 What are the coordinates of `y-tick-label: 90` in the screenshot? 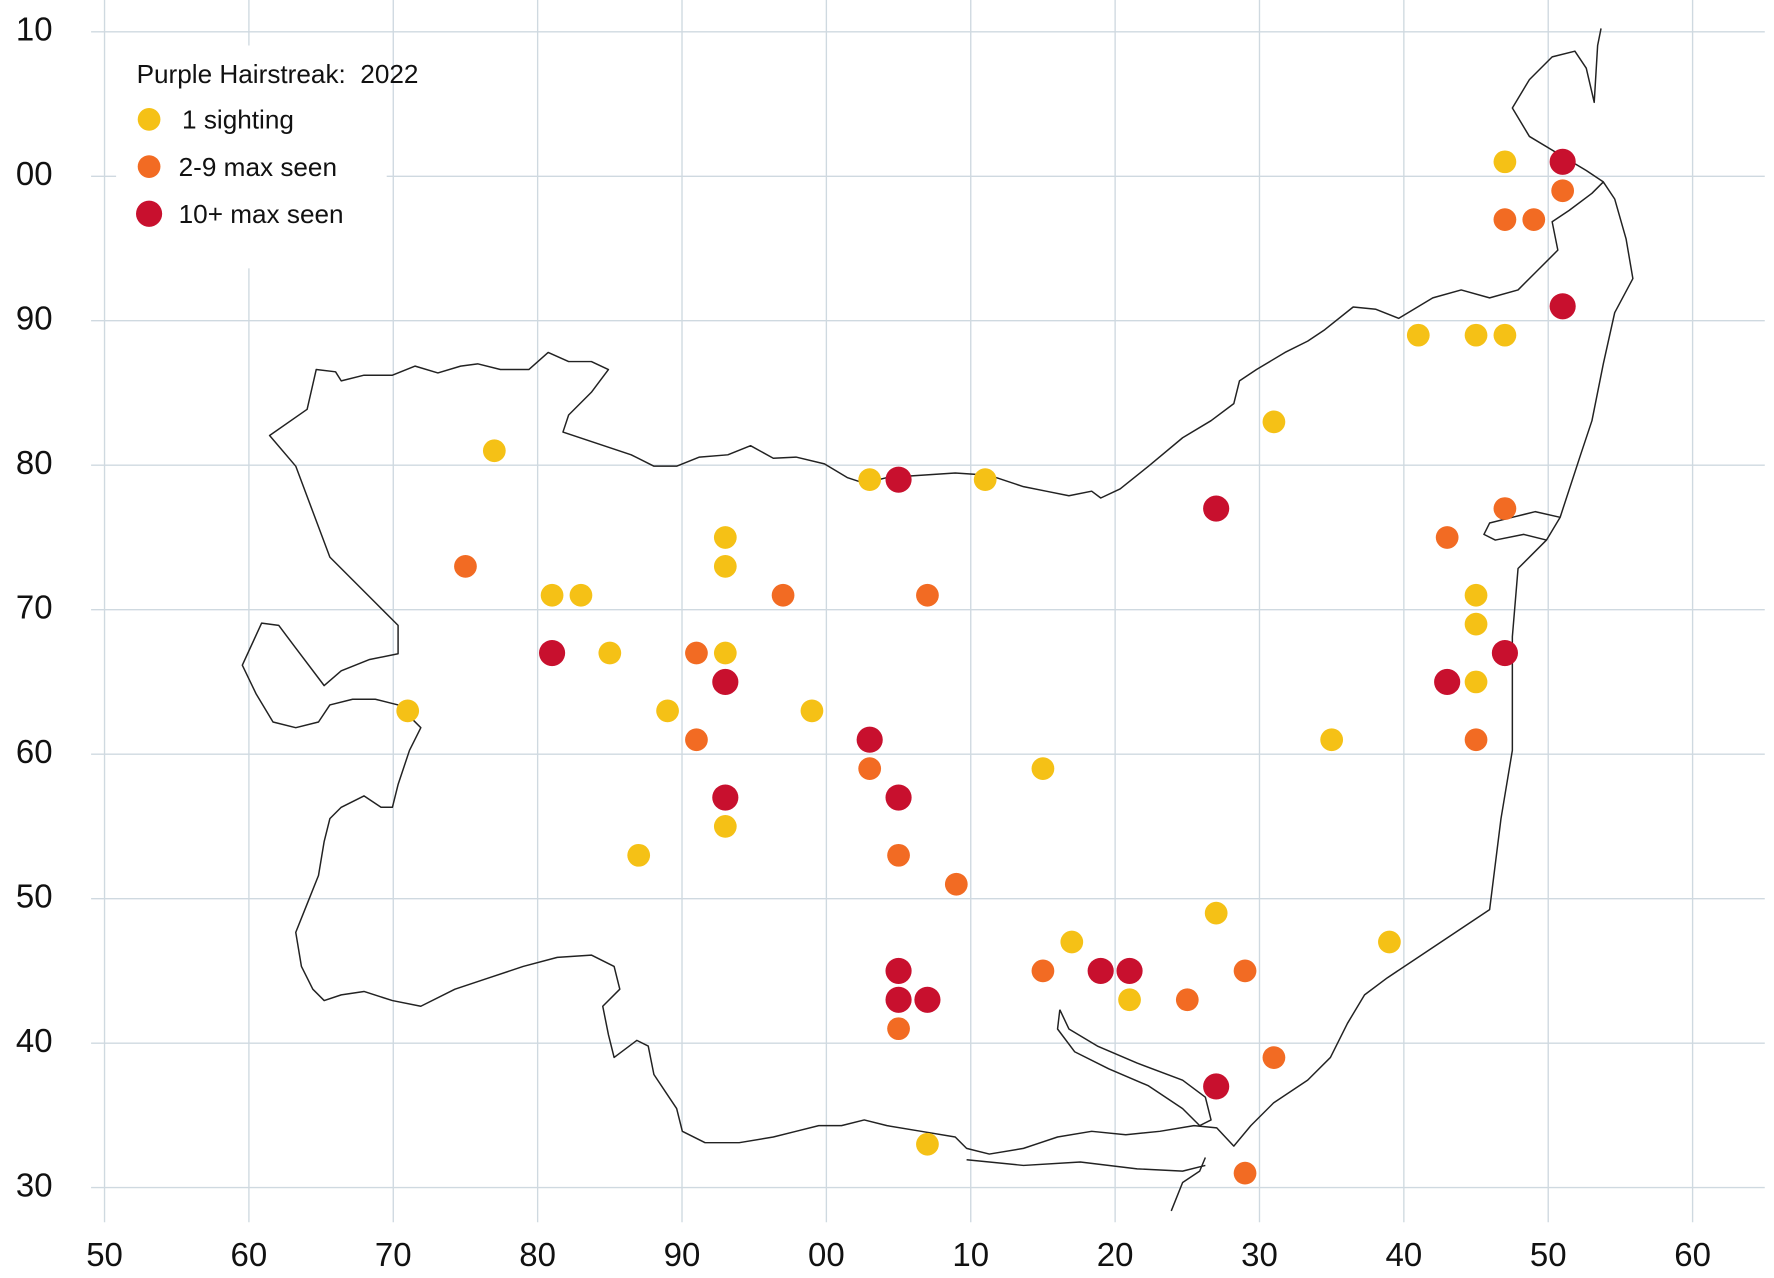 It's located at (34, 317).